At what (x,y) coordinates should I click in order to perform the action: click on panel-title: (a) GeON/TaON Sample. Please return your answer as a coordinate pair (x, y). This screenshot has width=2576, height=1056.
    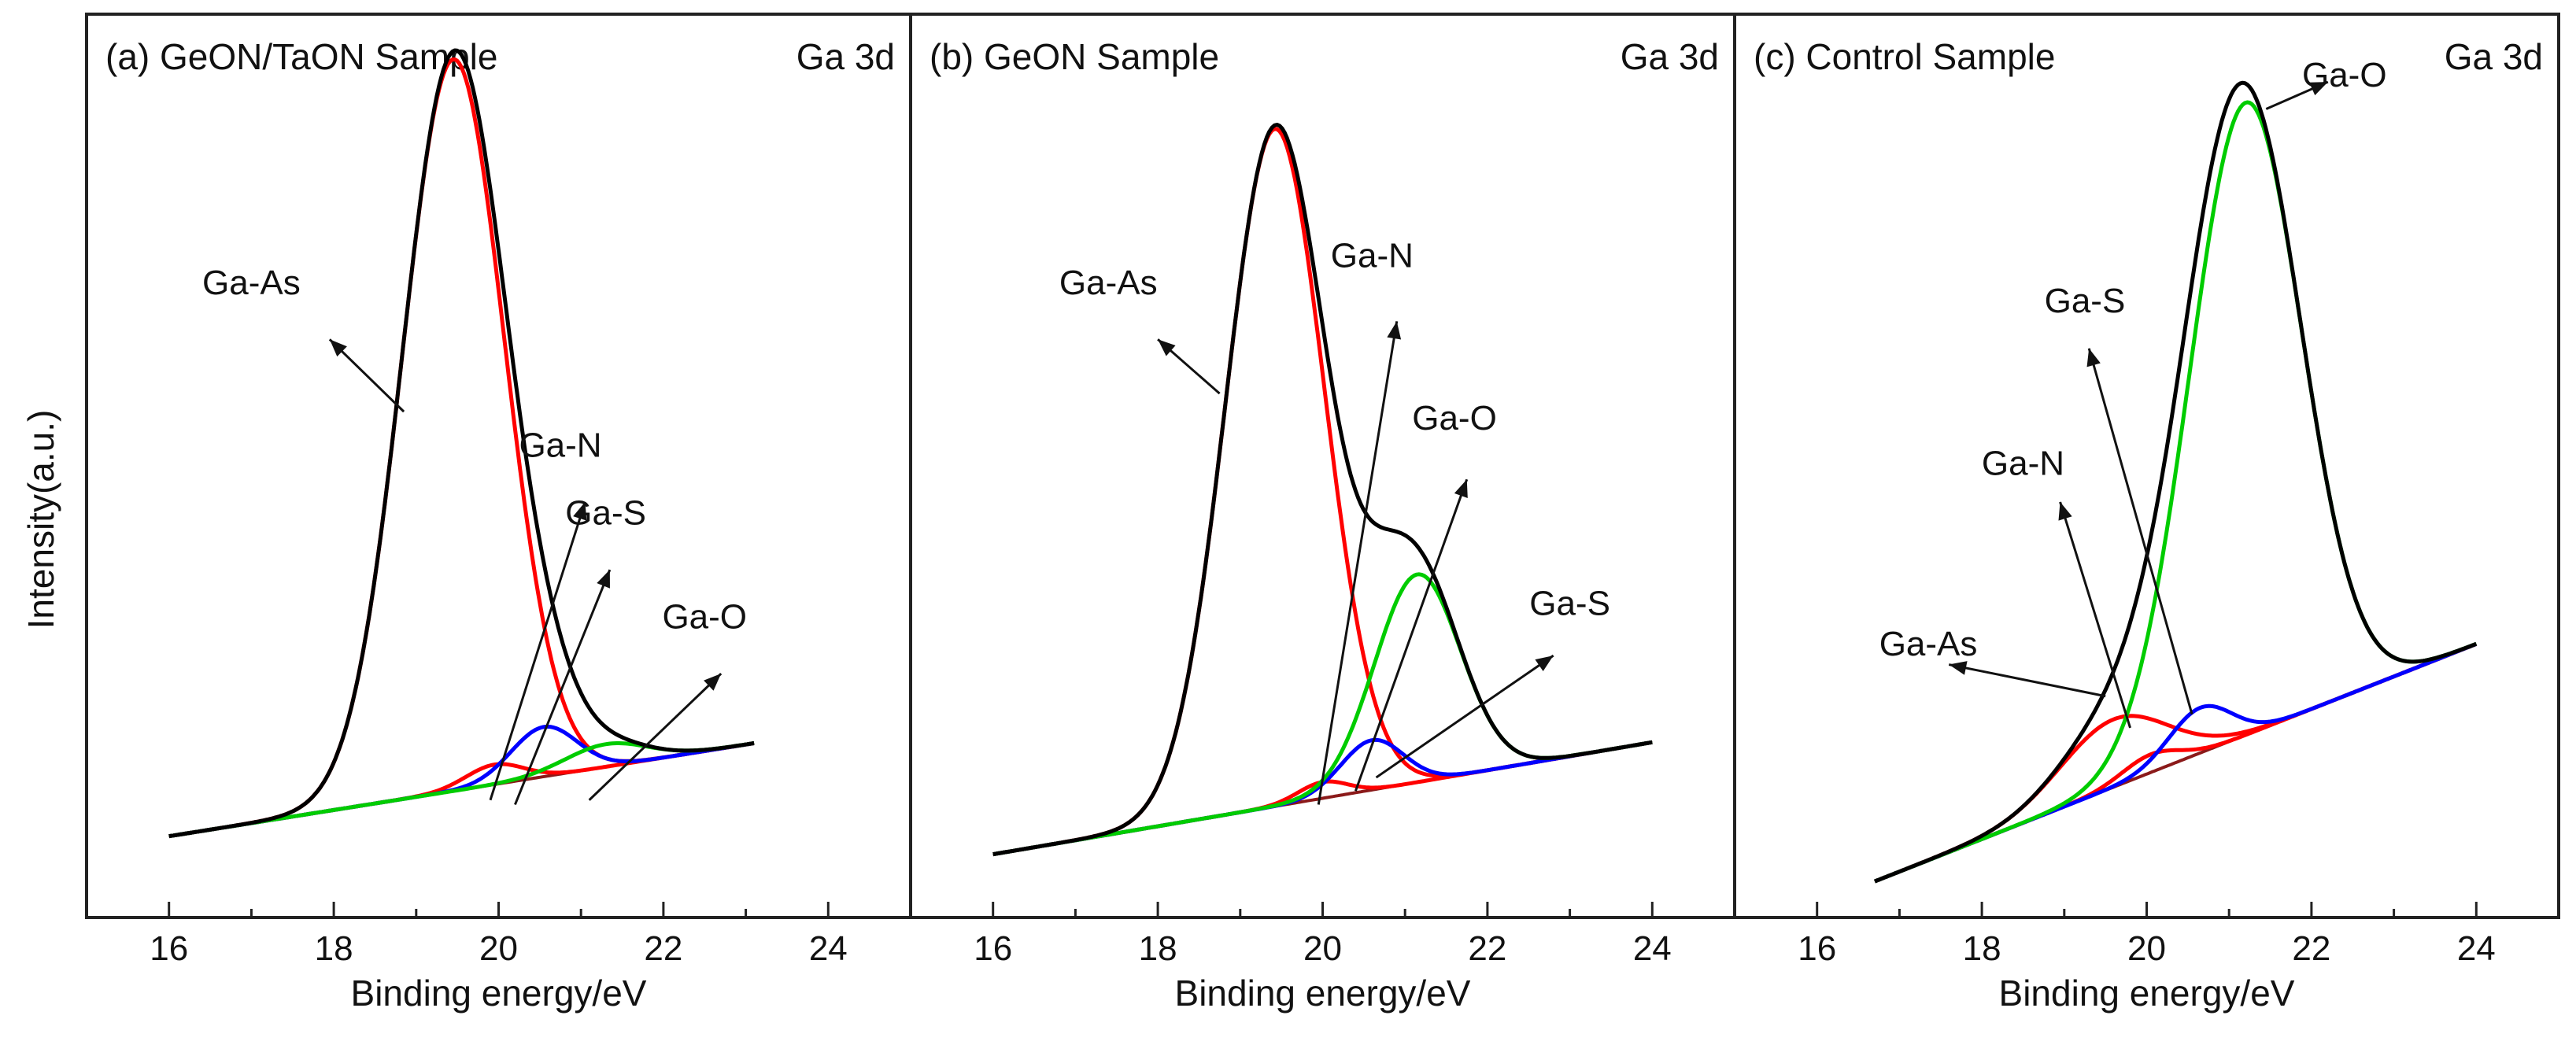
    Looking at the image, I should click on (301, 56).